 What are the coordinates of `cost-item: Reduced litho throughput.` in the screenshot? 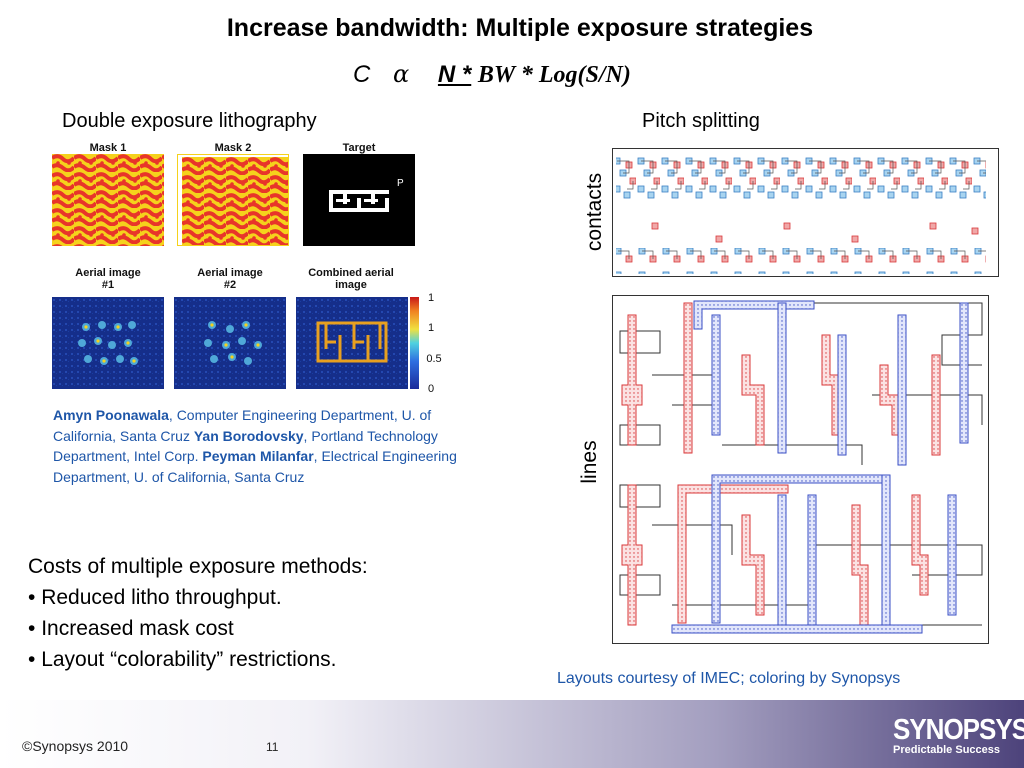 It's located at (198, 597).